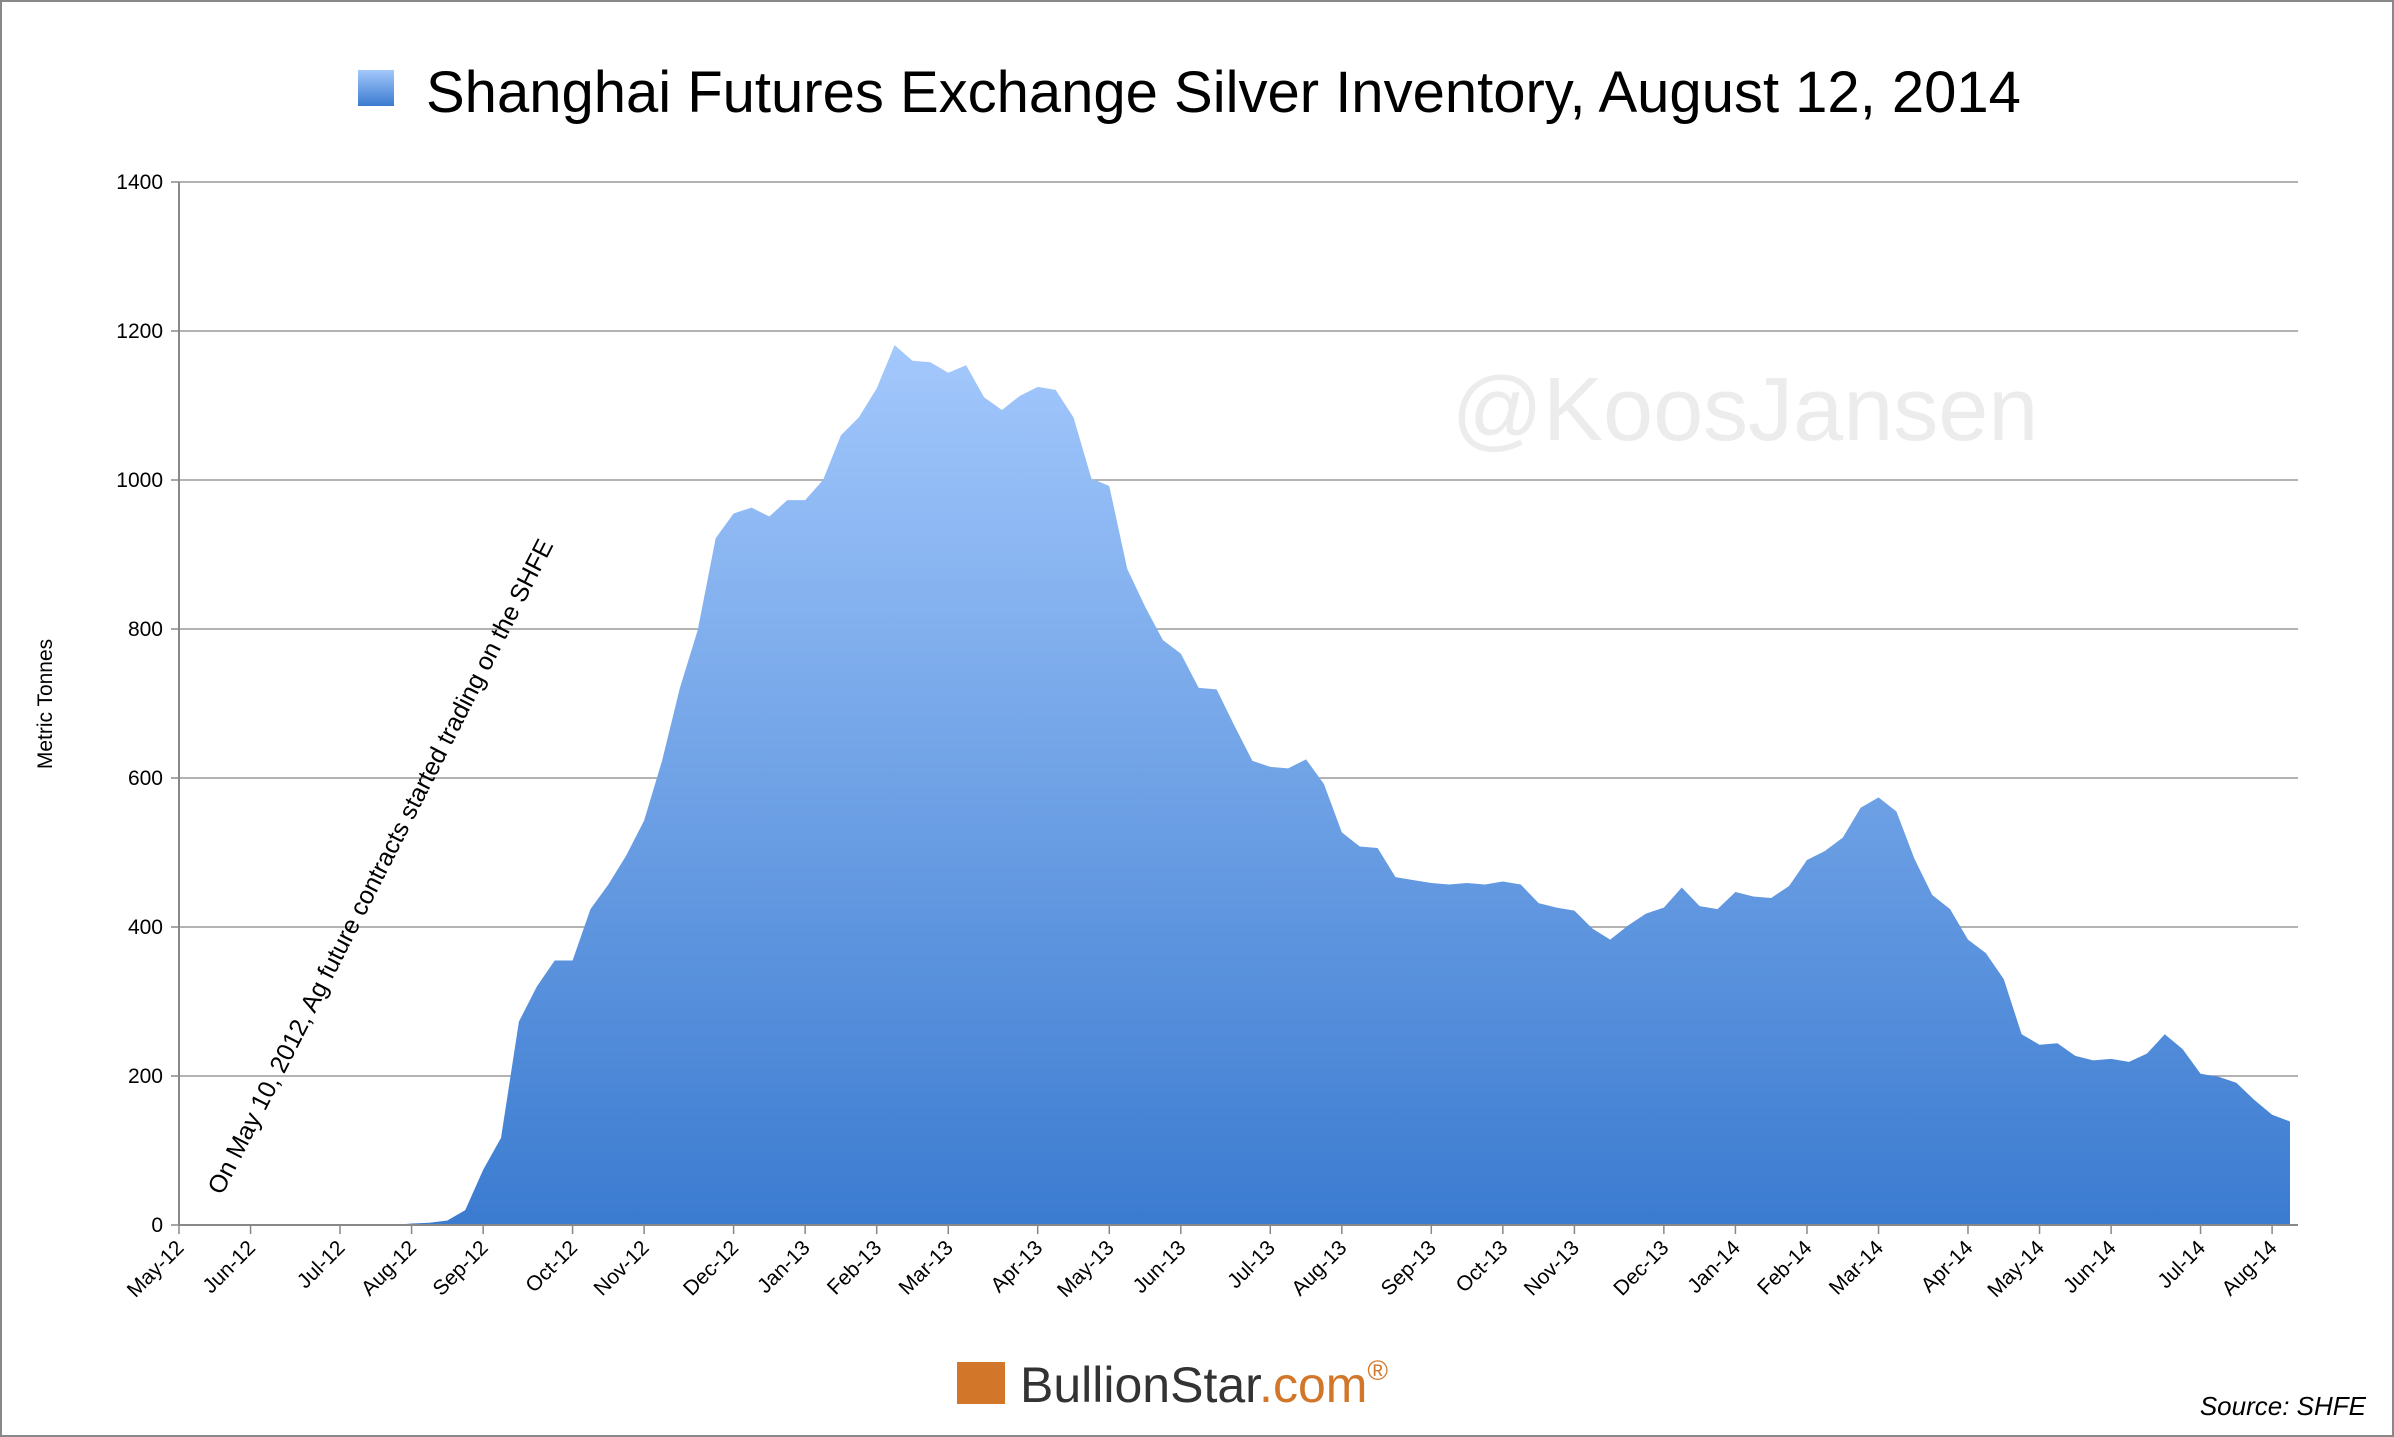  I want to click on y-tick-label: 0, so click(157, 1225).